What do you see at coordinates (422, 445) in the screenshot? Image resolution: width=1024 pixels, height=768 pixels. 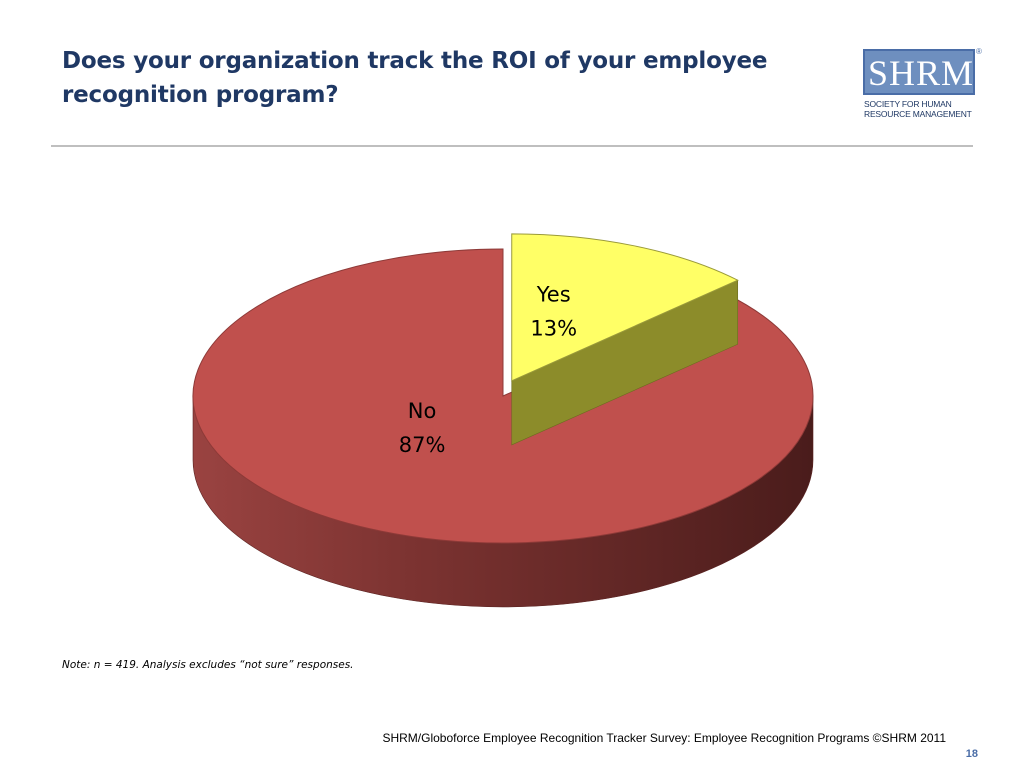 I see `slice-value-no: 87%` at bounding box center [422, 445].